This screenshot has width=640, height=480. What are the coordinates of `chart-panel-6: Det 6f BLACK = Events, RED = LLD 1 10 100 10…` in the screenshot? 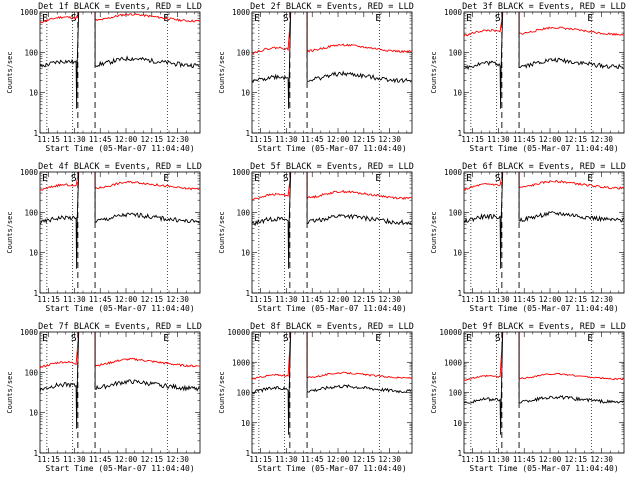 It's located at (528, 237).